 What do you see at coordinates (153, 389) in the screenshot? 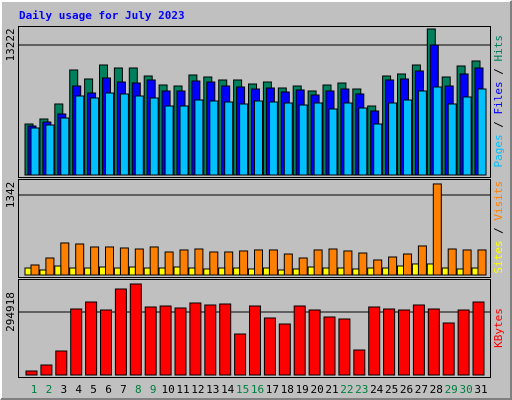
I see `x-tick-label: 9` at bounding box center [153, 389].